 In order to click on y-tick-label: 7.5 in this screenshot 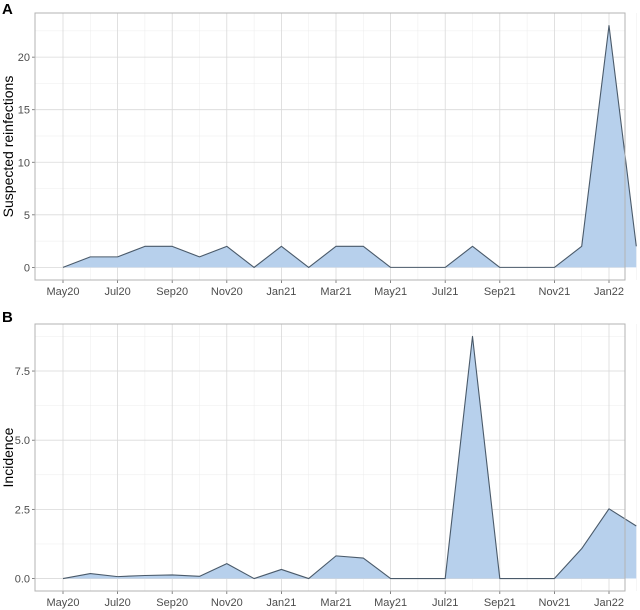, I will do `click(22, 372)`.